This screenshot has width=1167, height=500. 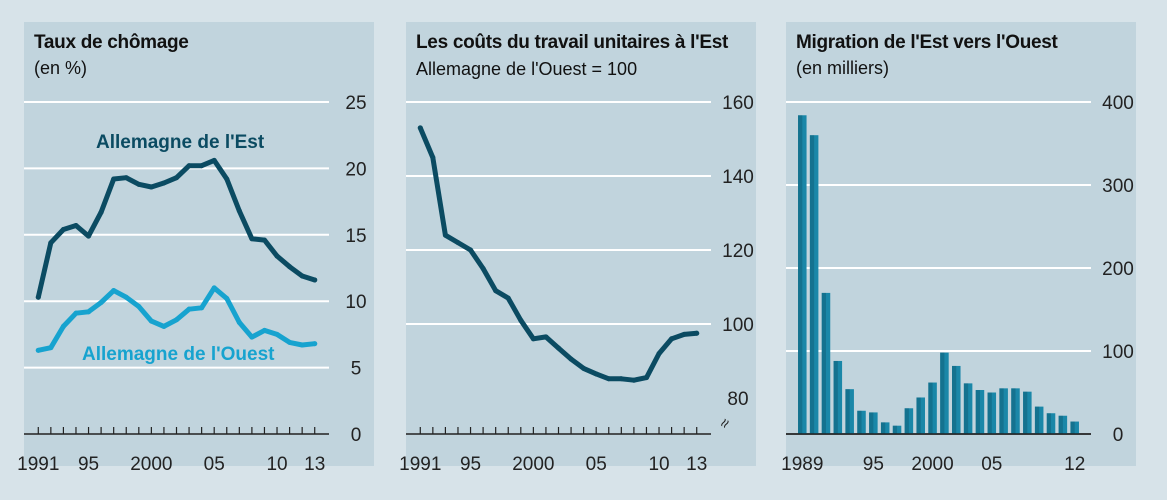 What do you see at coordinates (558, 254) in the screenshot?
I see `series-line-labour-cost` at bounding box center [558, 254].